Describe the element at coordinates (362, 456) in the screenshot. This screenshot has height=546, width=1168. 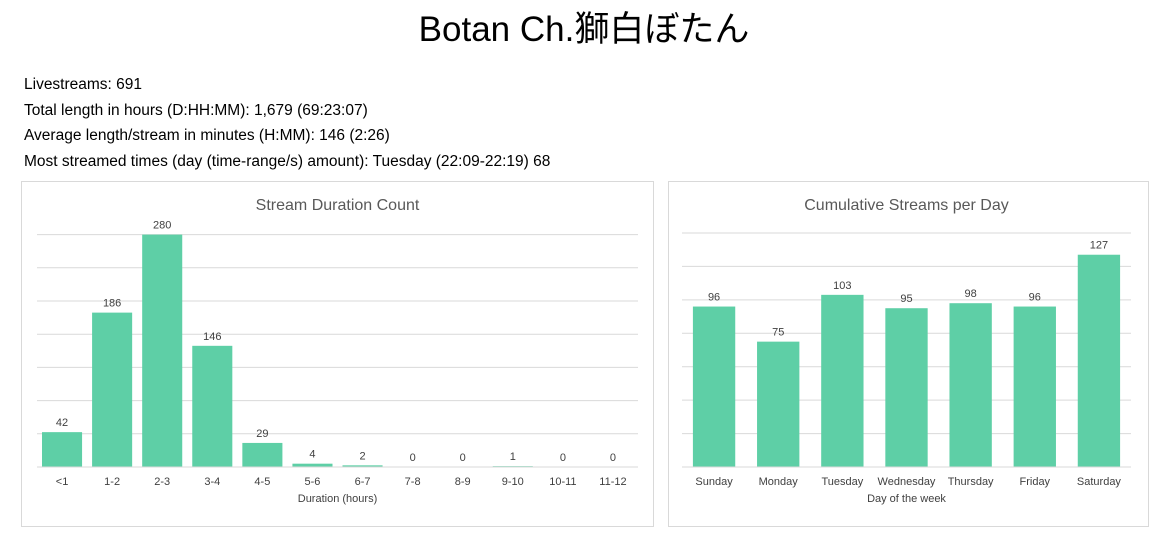
I see `data-label: 2` at that location.